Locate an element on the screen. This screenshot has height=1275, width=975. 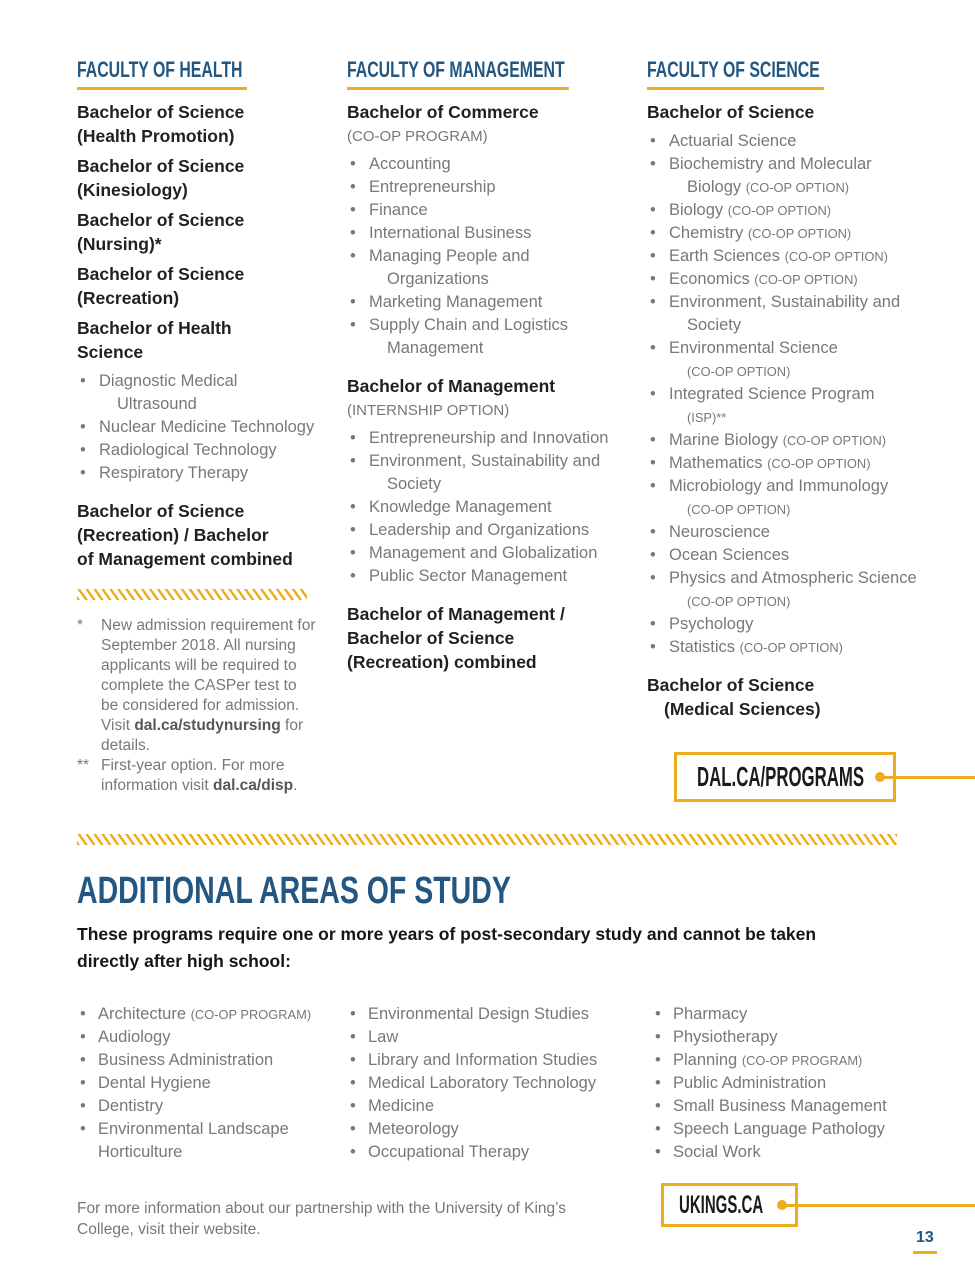
additional-area-item: Environmental Landscape Horticulture is located at coordinates (212, 1141).